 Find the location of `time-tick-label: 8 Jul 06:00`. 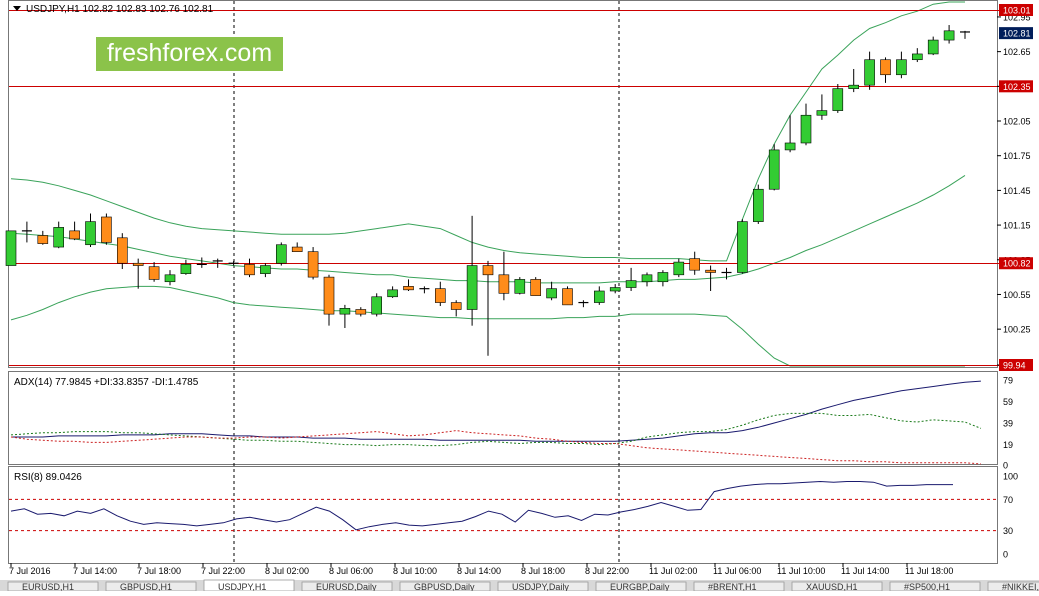

time-tick-label: 8 Jul 06:00 is located at coordinates (351, 571).